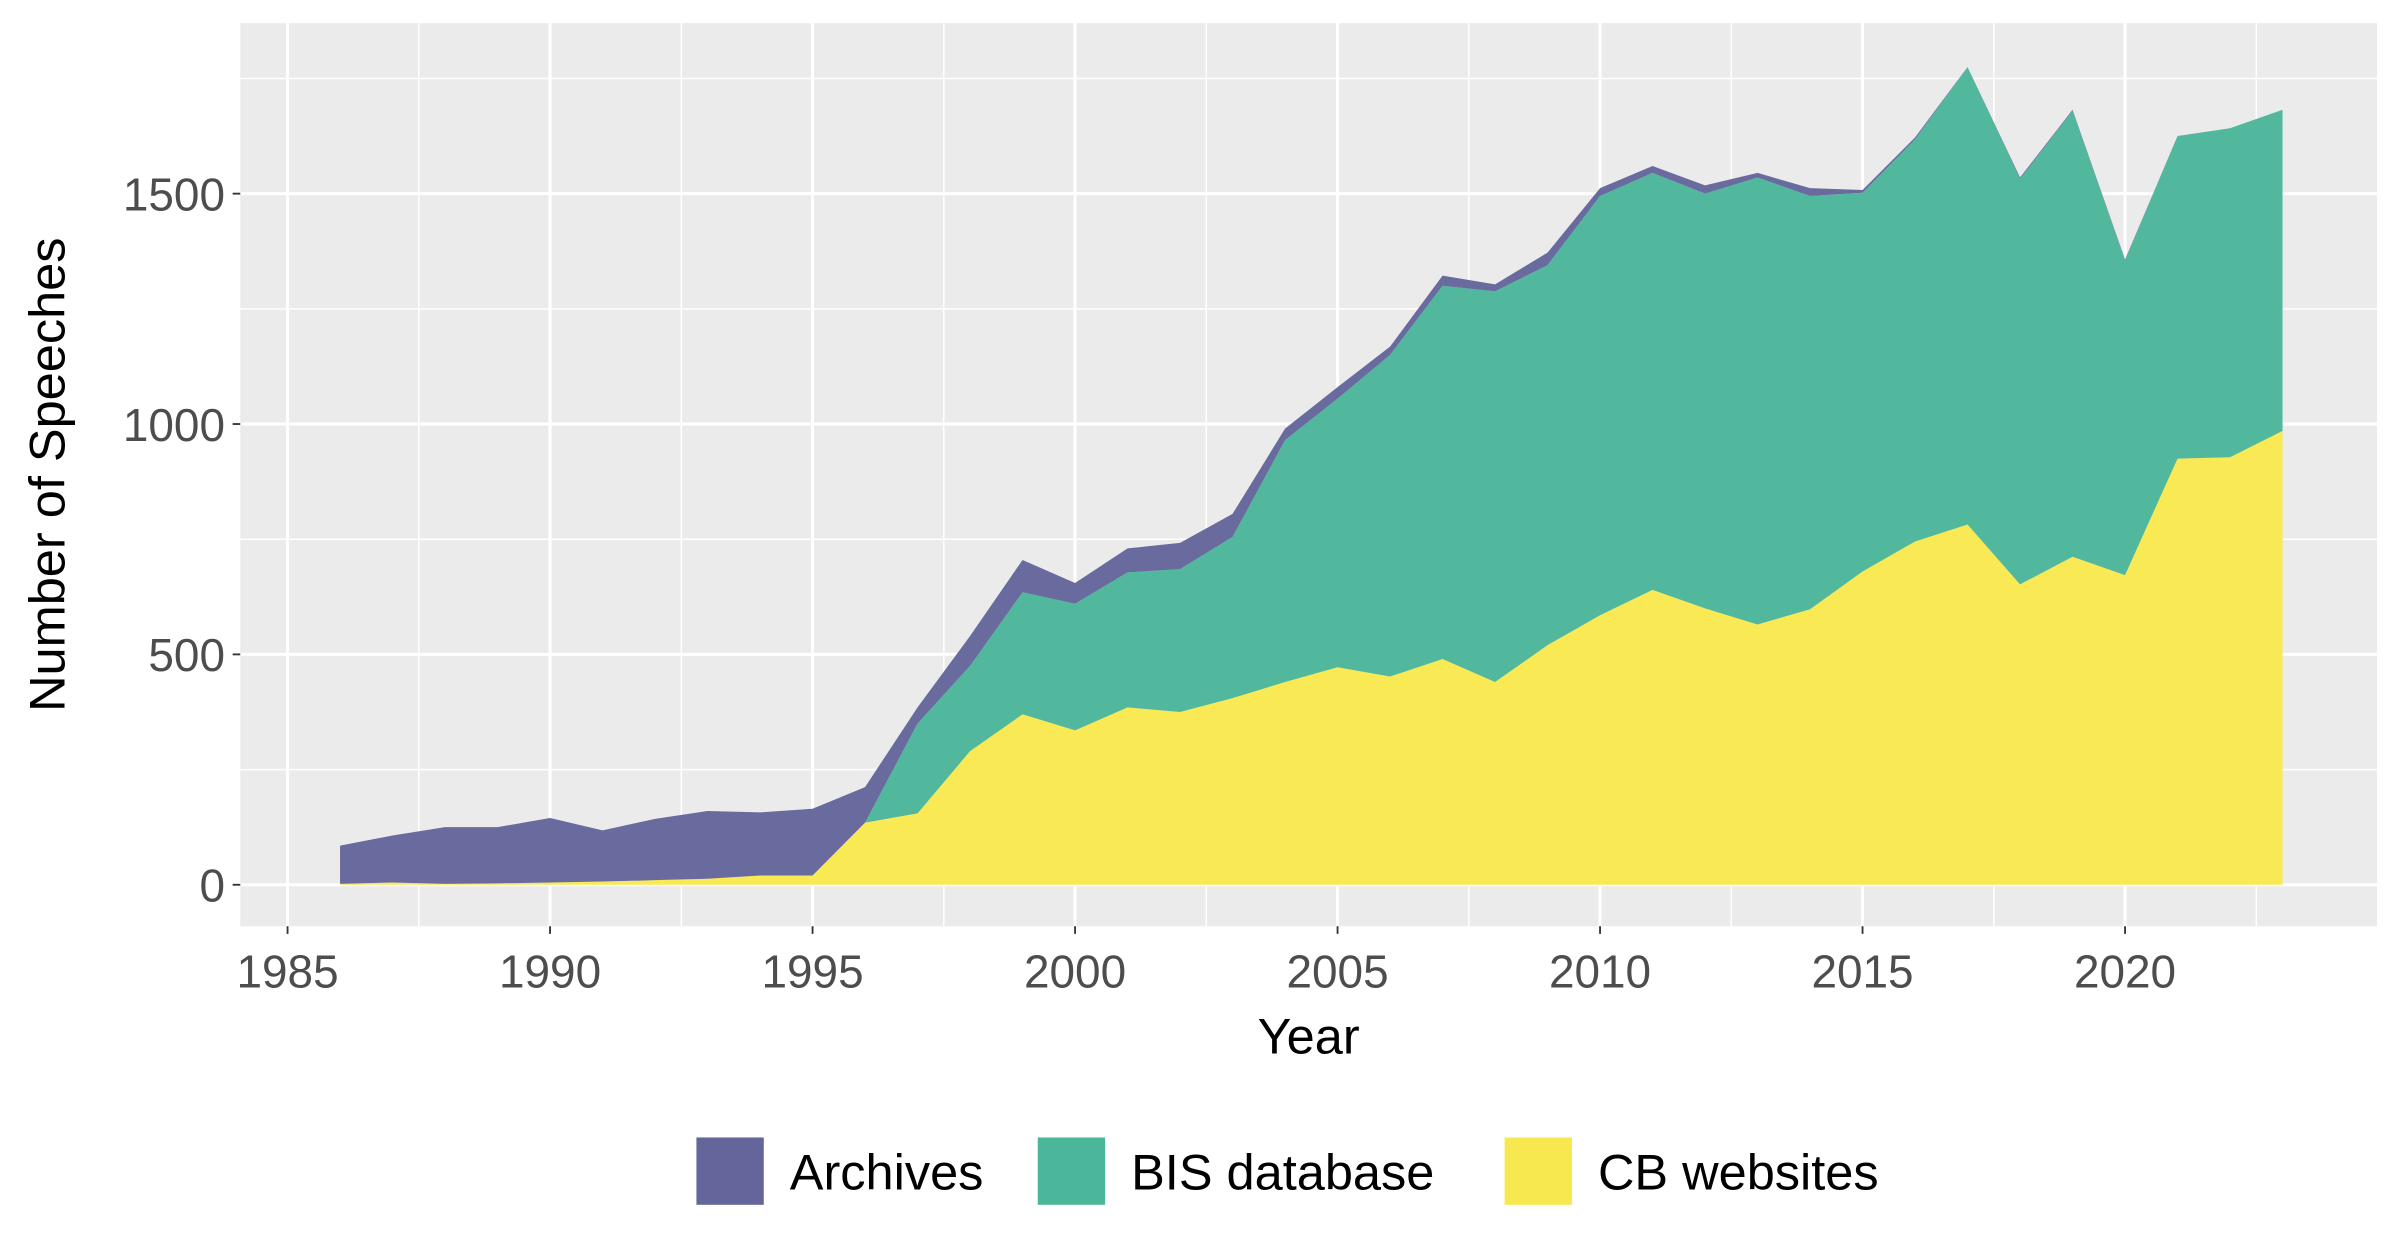  What do you see at coordinates (1206, 961) in the screenshot?
I see `x-axis-ticks: 1985 1990 1995 2000 2005 2010 2015 2020` at bounding box center [1206, 961].